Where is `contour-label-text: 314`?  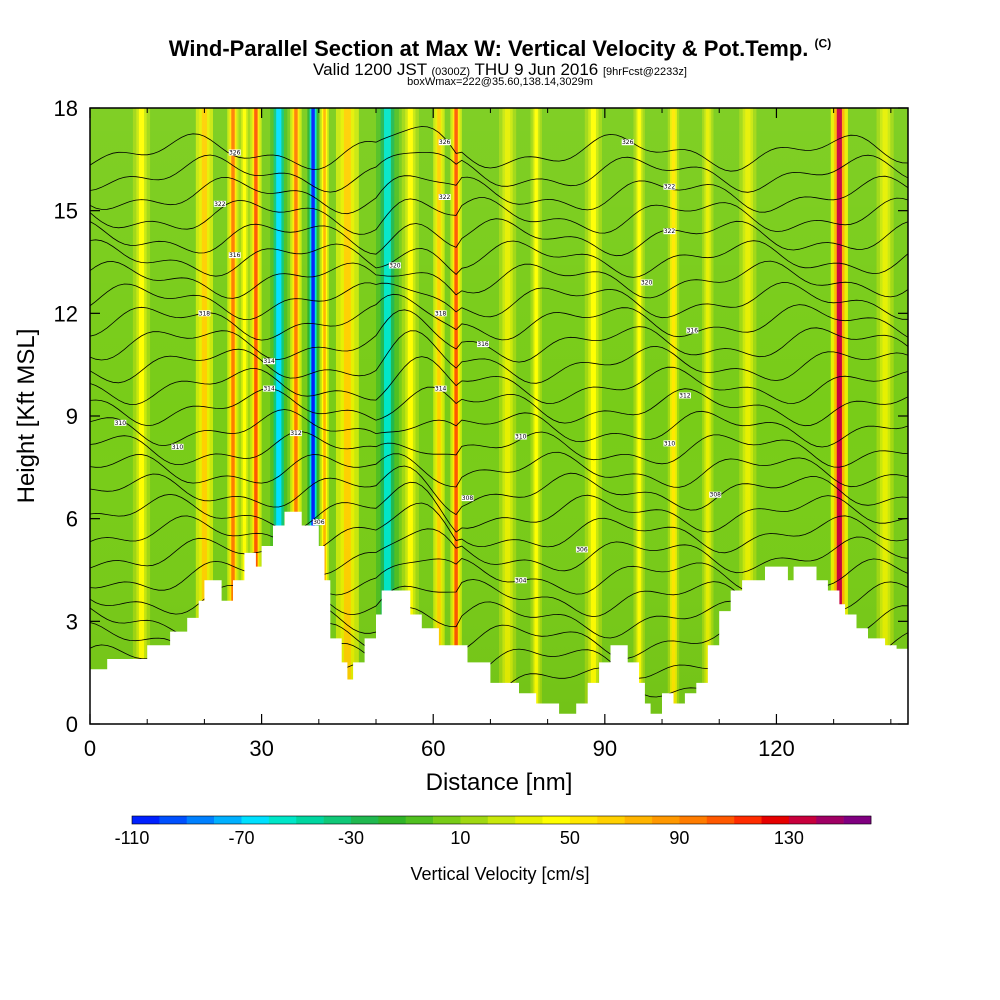
contour-label-text: 314 is located at coordinates (441, 389).